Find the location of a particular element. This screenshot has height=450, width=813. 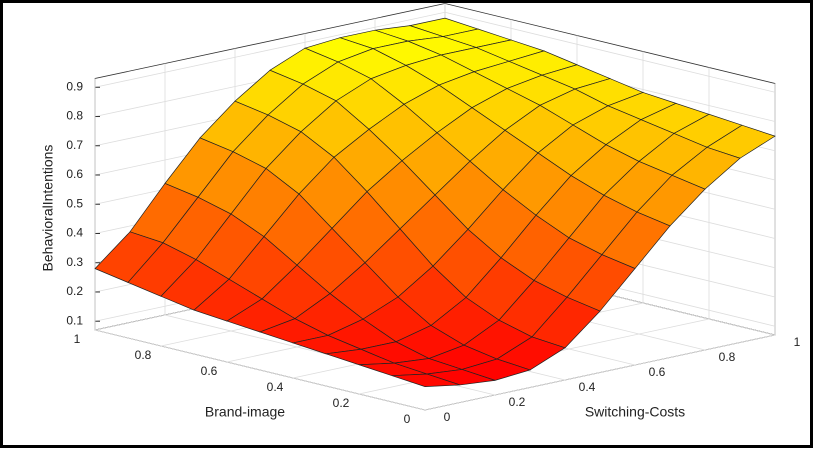

z-tick-label: 0.4 is located at coordinates (74, 233).